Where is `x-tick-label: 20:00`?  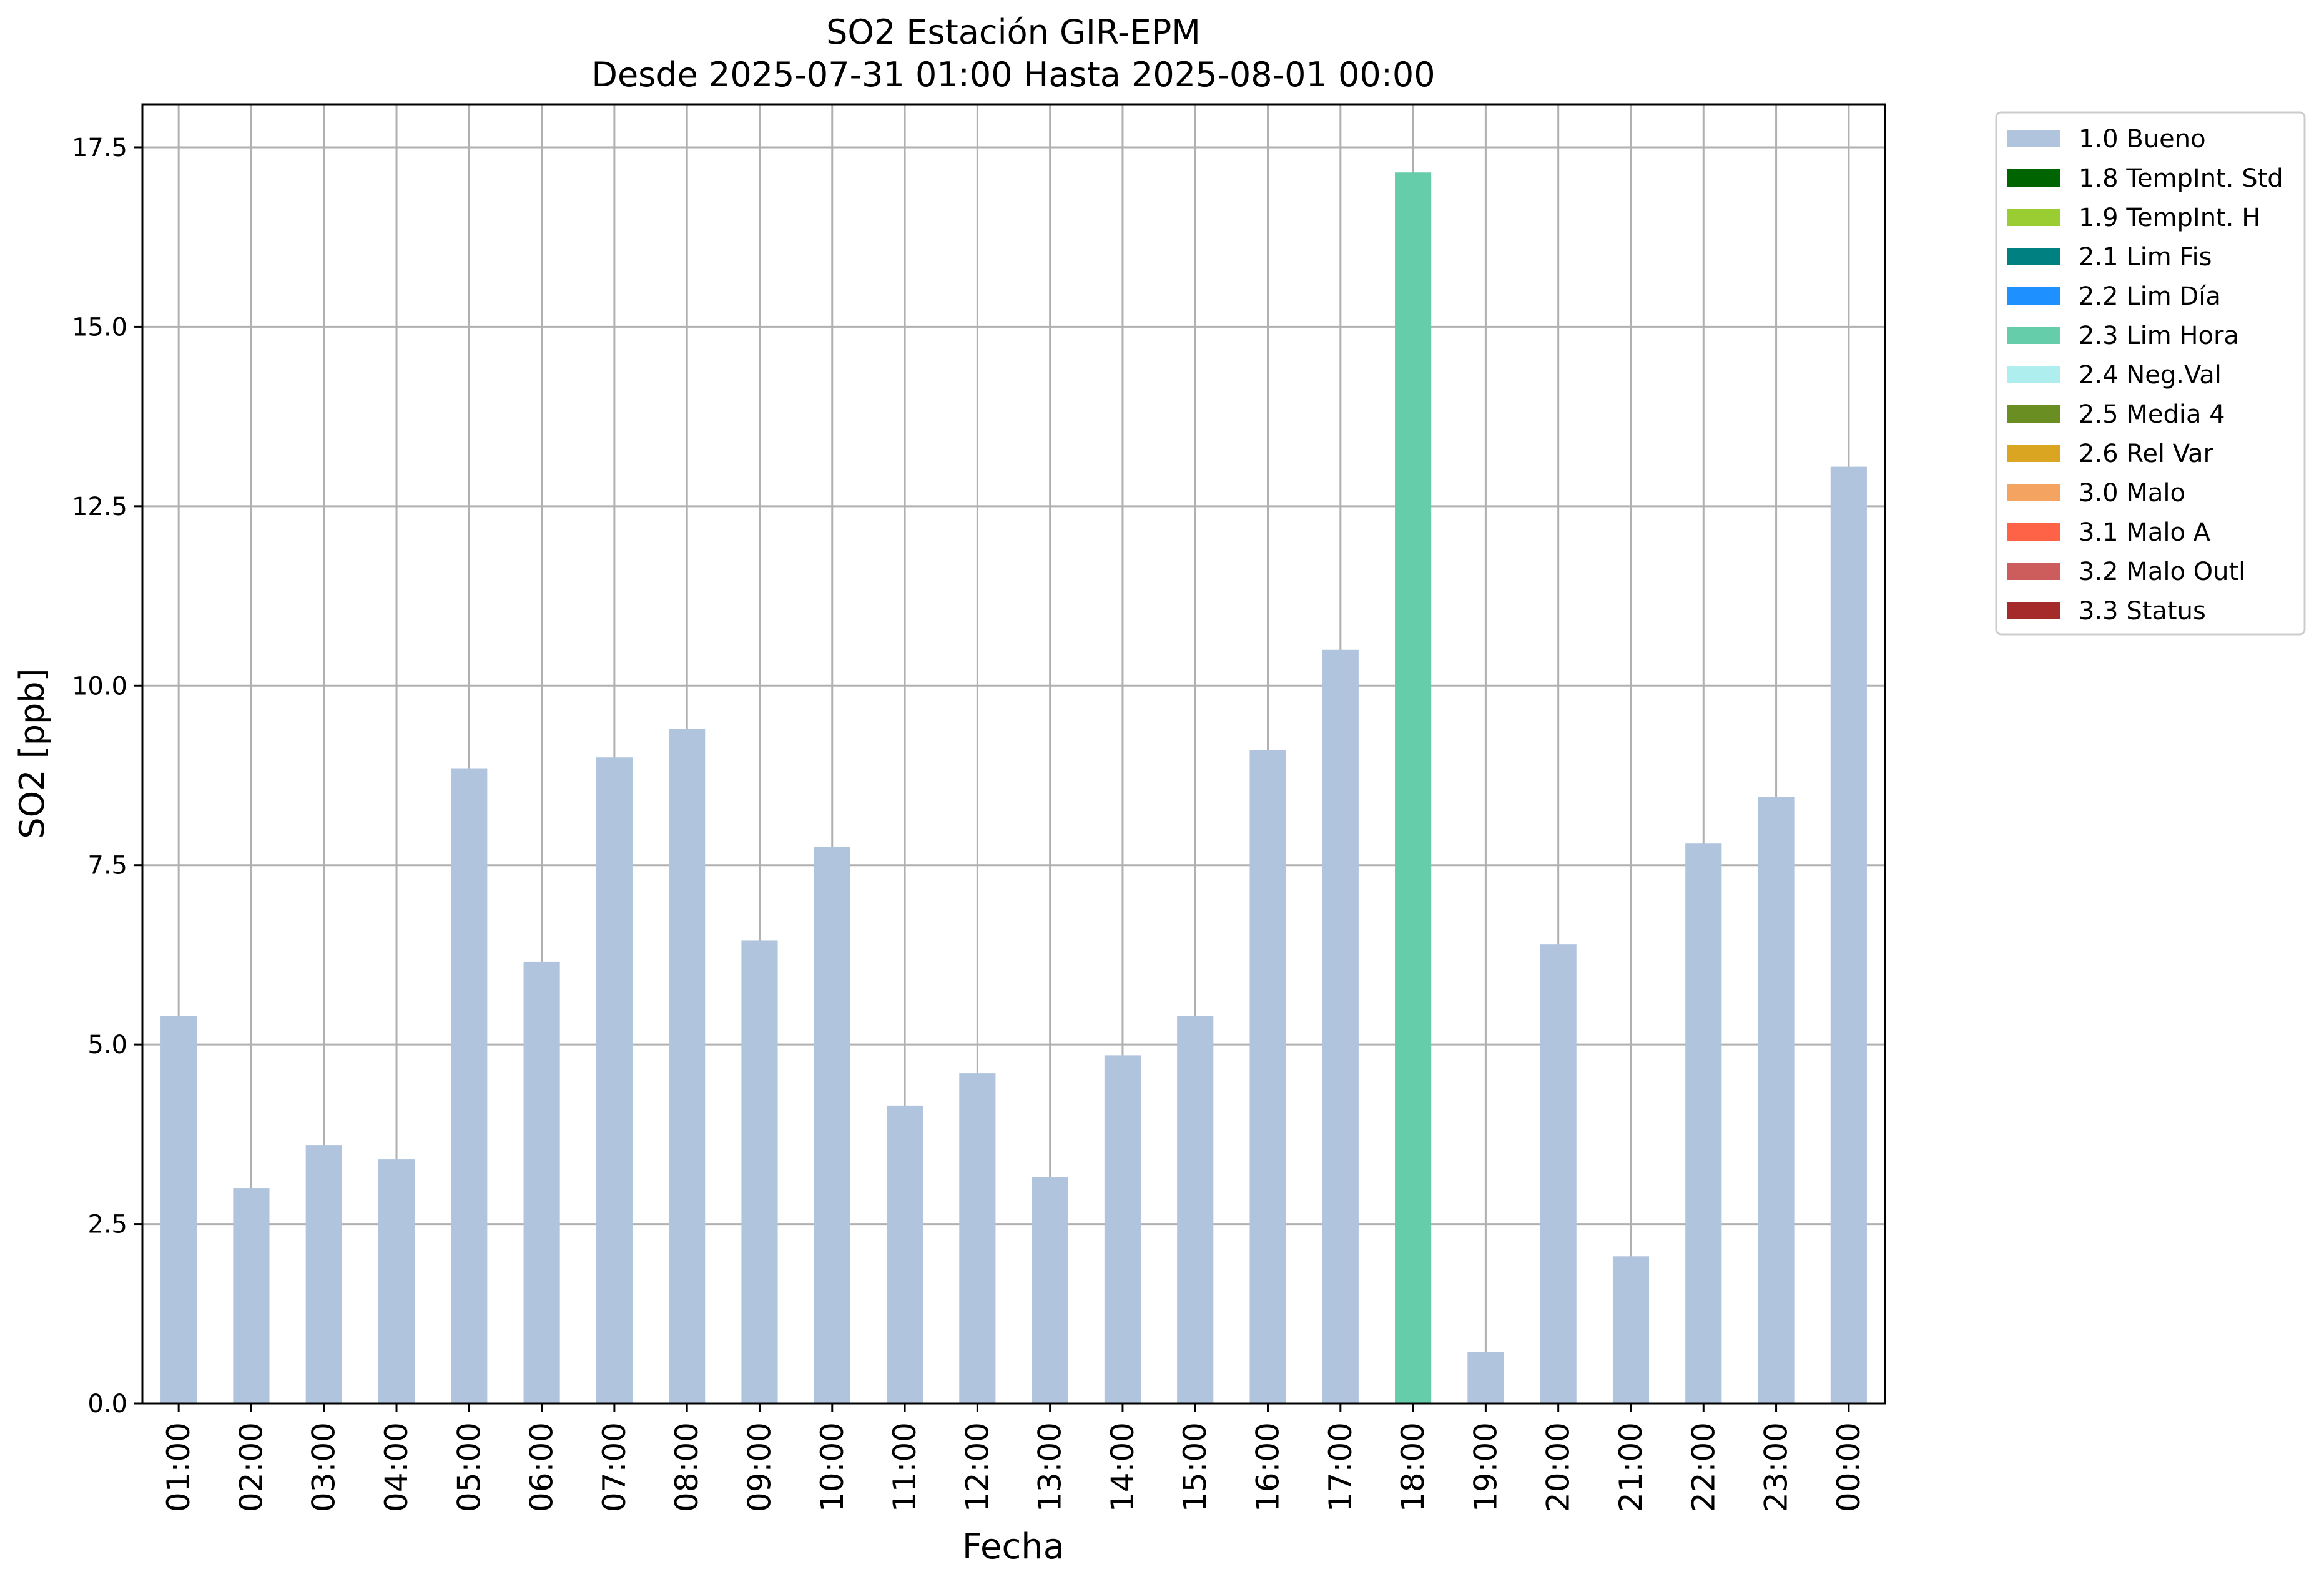 x-tick-label: 20:00 is located at coordinates (1558, 1467).